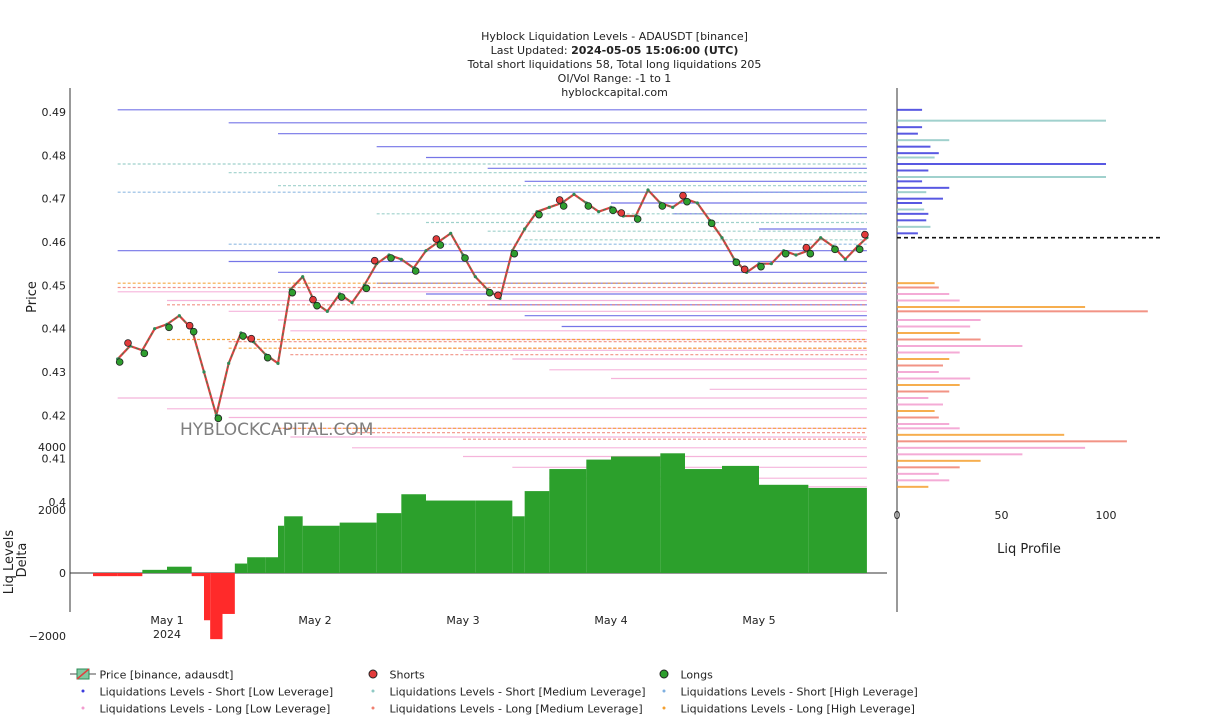  I want to click on legend-price-label: Price [binance, adausdt], so click(166, 675).